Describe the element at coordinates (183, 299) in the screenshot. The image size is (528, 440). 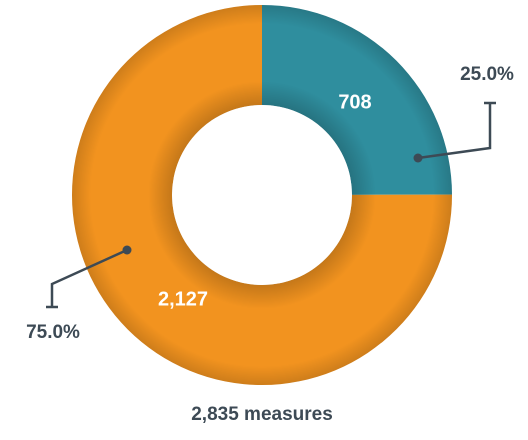
I see `value-label: 2,127` at that location.